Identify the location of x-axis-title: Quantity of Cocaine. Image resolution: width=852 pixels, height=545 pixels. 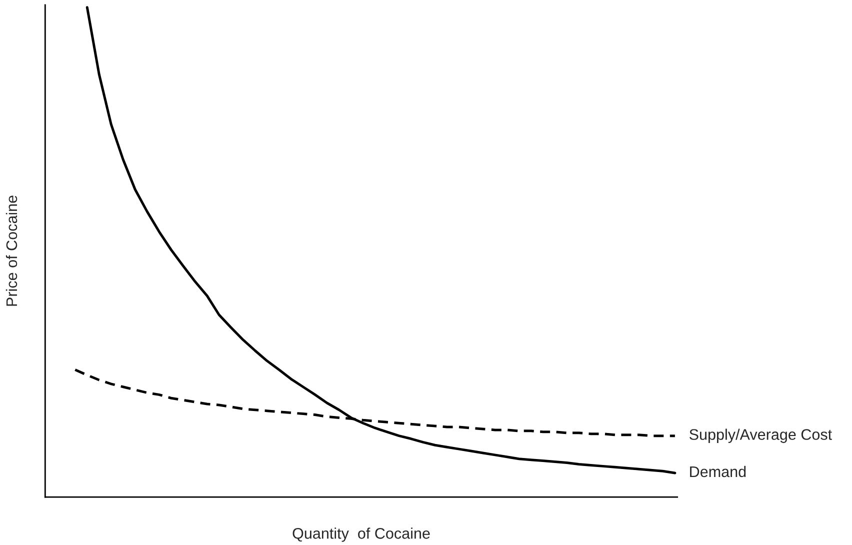
(361, 535).